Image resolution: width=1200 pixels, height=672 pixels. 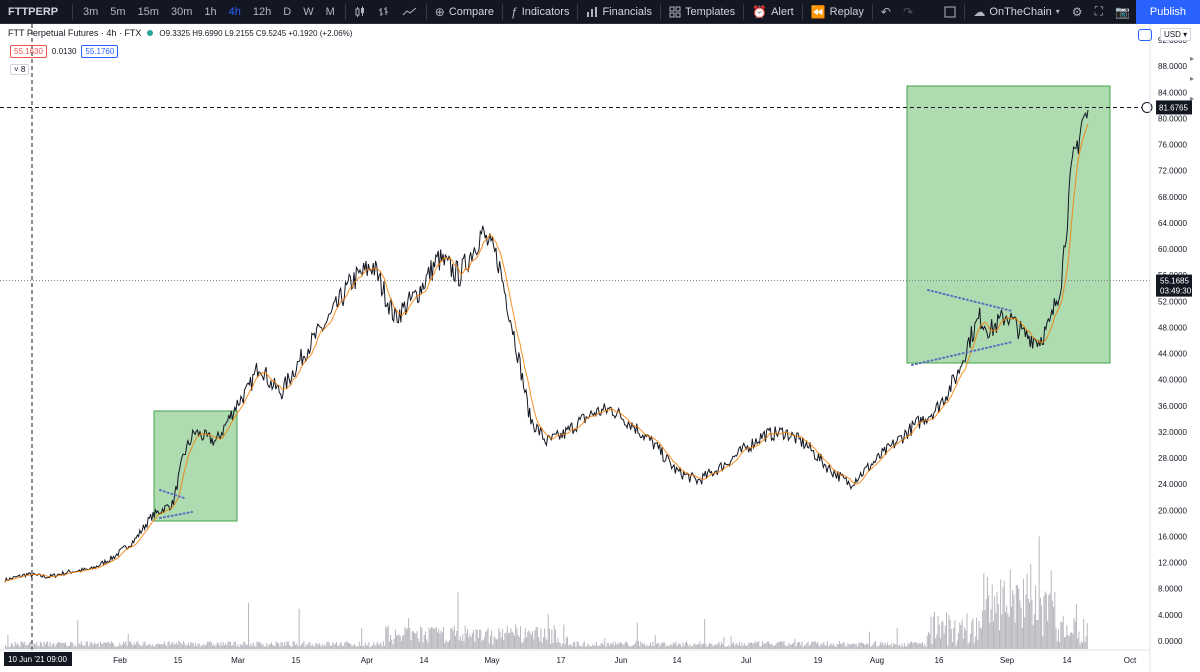 I want to click on undo-button: ↶, so click(x=886, y=12).